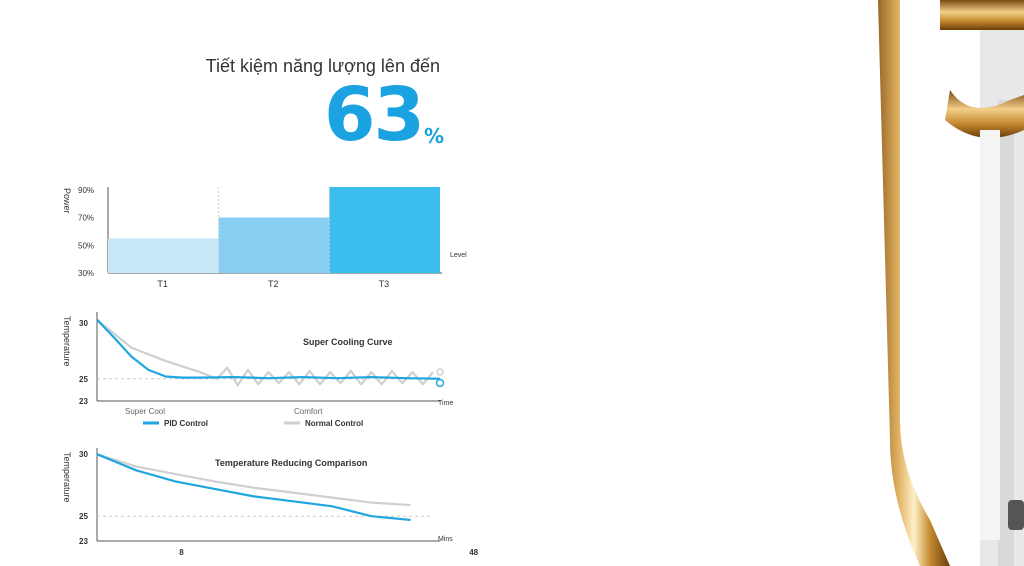 This screenshot has height=566, width=1024. Describe the element at coordinates (445, 539) in the screenshot. I see `reduce-xlabel: Mins` at that location.